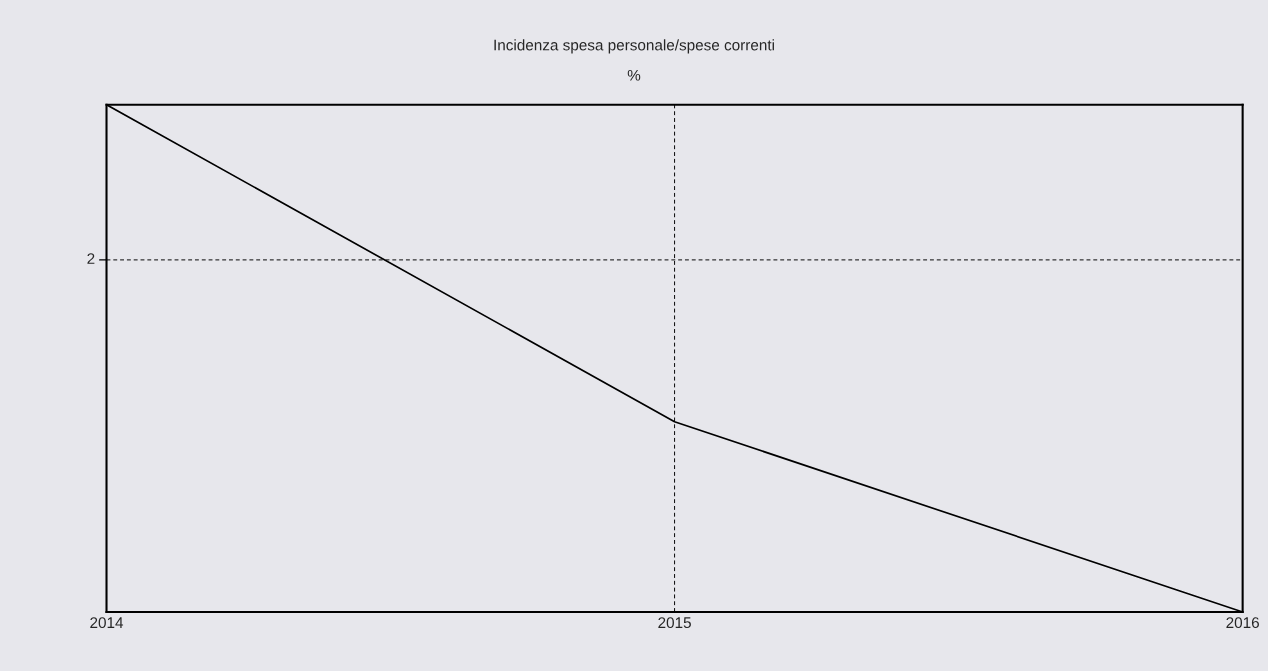  Describe the element at coordinates (634, 46) in the screenshot. I see `chart-title: Incidenza spesa personale/spese correnti` at that location.